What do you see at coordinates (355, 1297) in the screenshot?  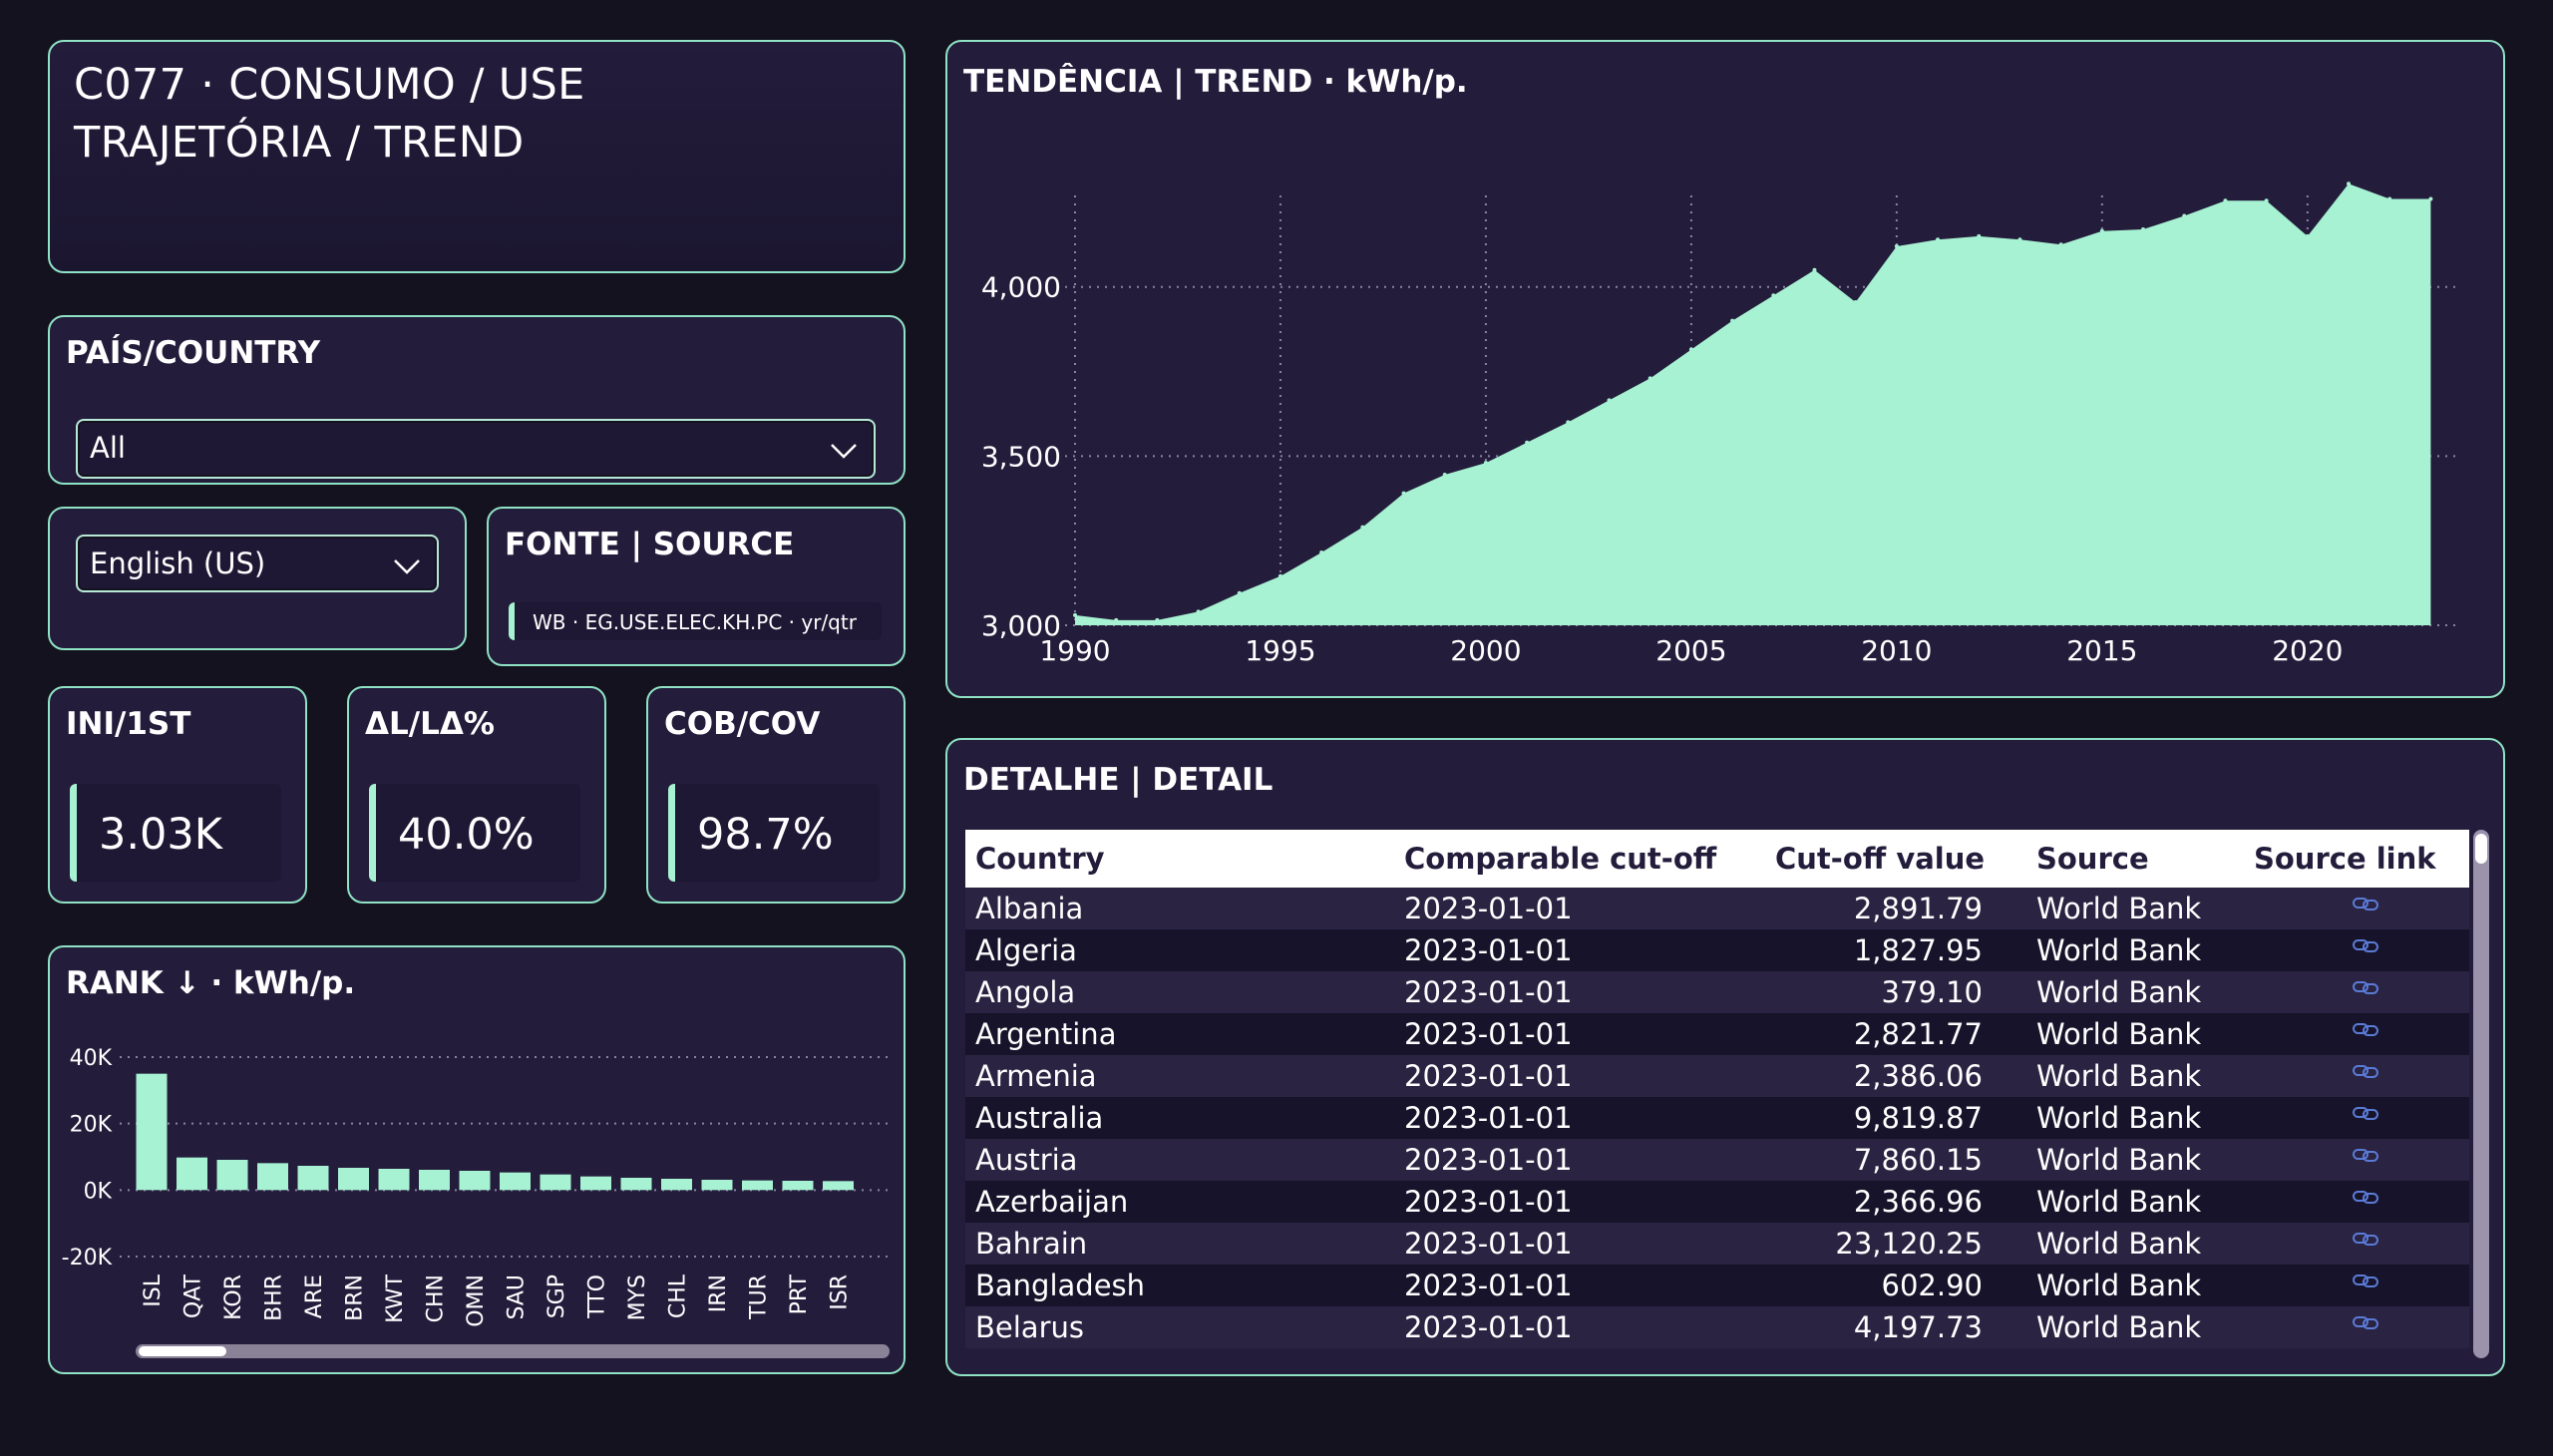 I see `x-tick-label: BRN` at bounding box center [355, 1297].